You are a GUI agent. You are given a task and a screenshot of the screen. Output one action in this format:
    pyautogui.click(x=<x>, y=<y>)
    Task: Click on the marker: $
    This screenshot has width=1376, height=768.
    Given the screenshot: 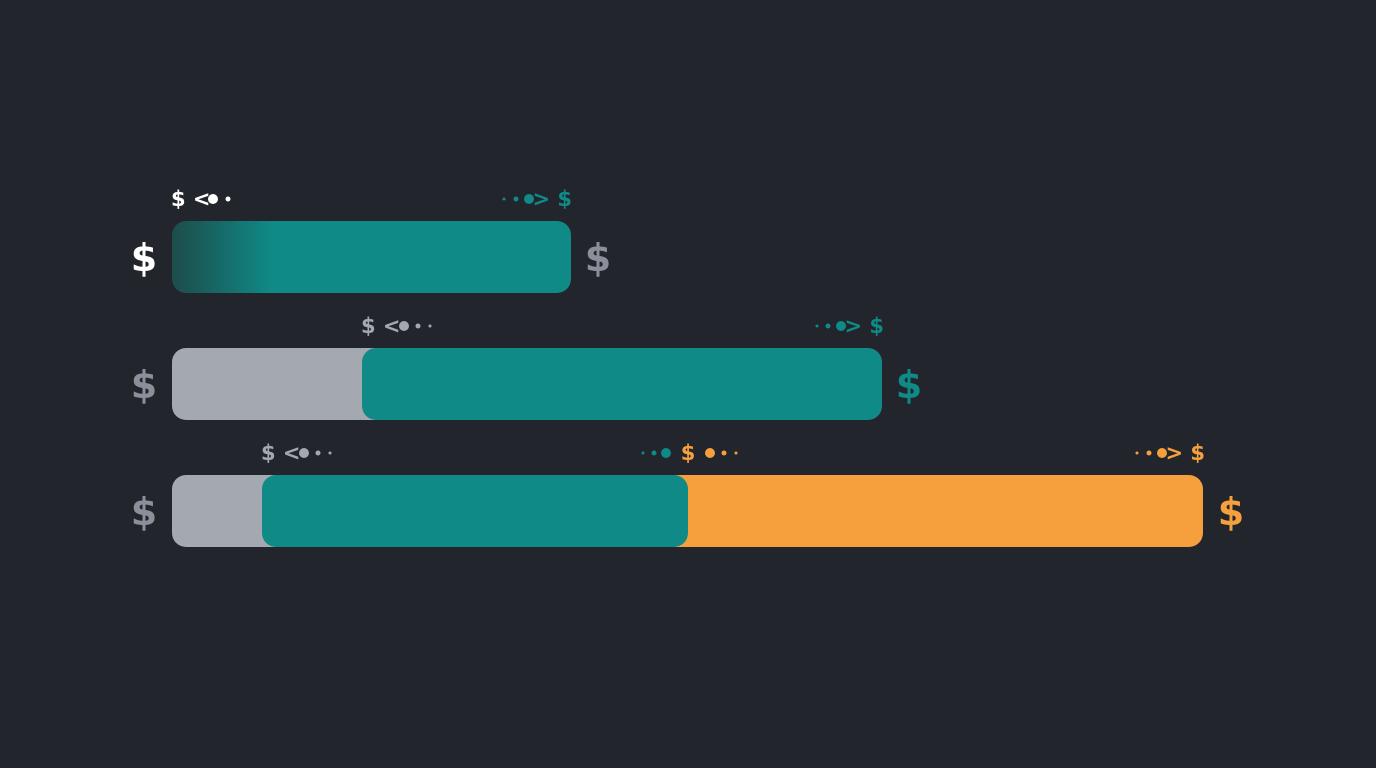 What is the action you would take?
    pyautogui.click(x=688, y=453)
    